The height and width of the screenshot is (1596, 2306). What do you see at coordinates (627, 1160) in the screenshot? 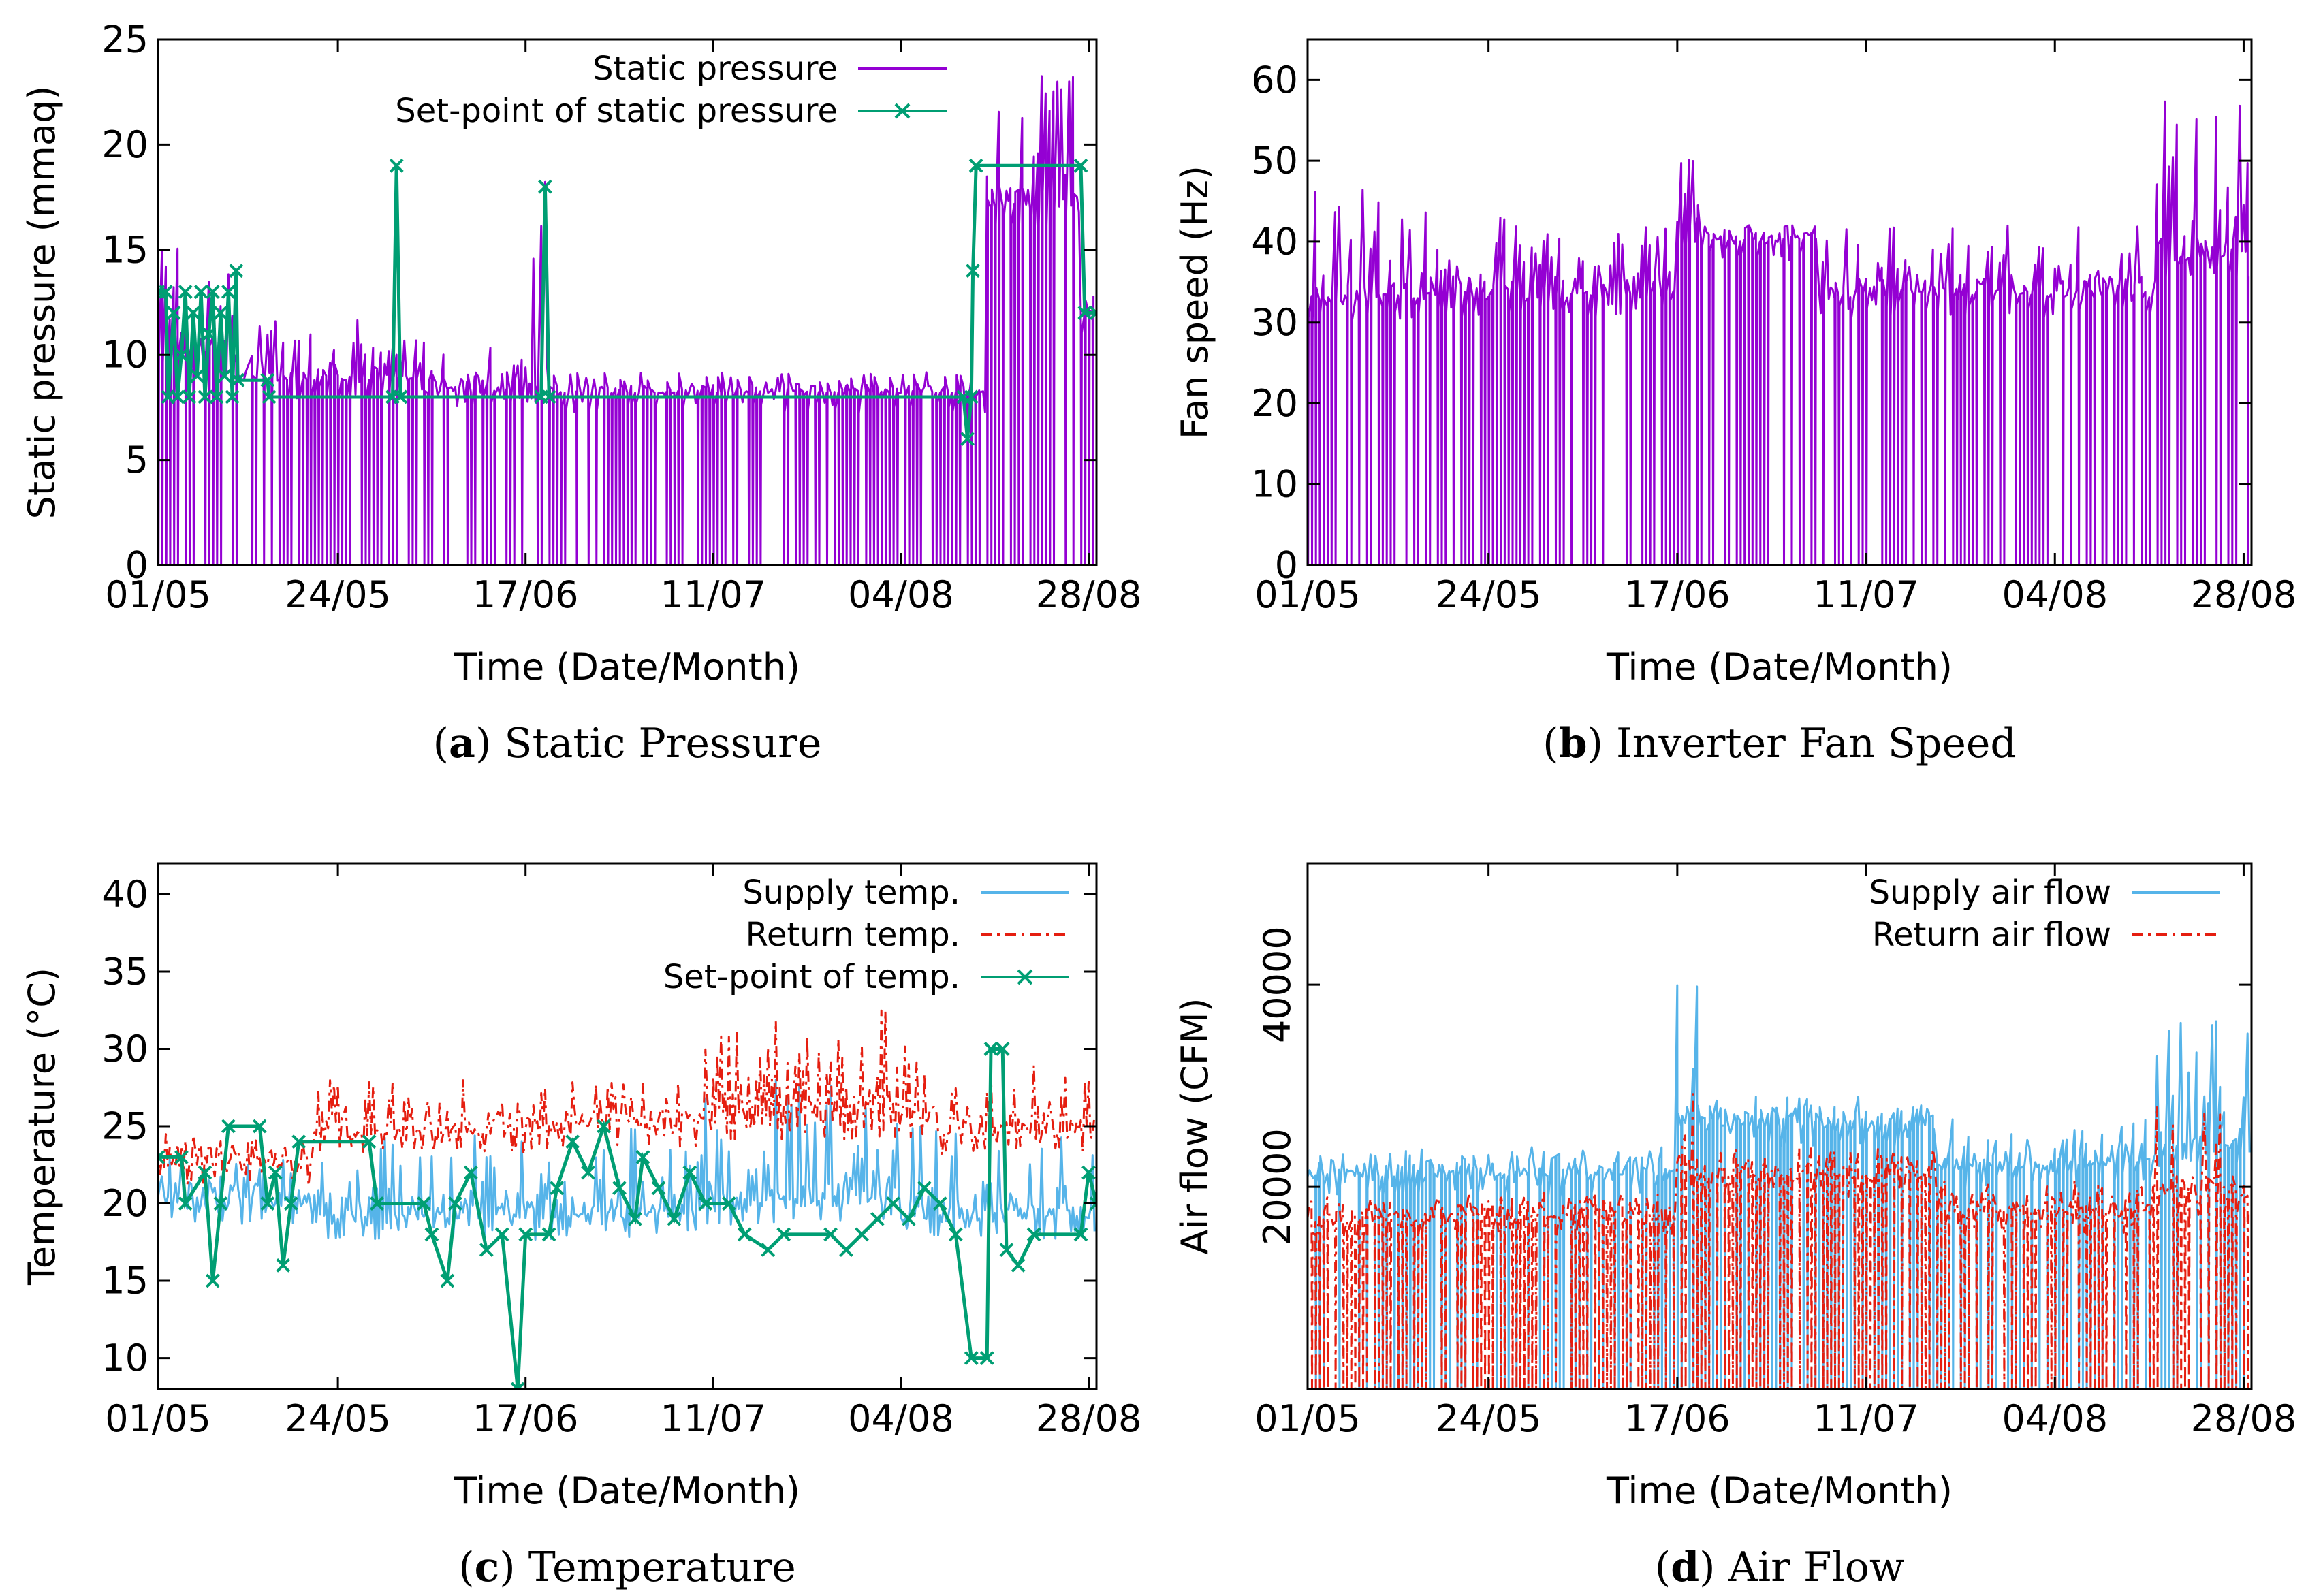
I see `panel-c-series-supply-temp` at bounding box center [627, 1160].